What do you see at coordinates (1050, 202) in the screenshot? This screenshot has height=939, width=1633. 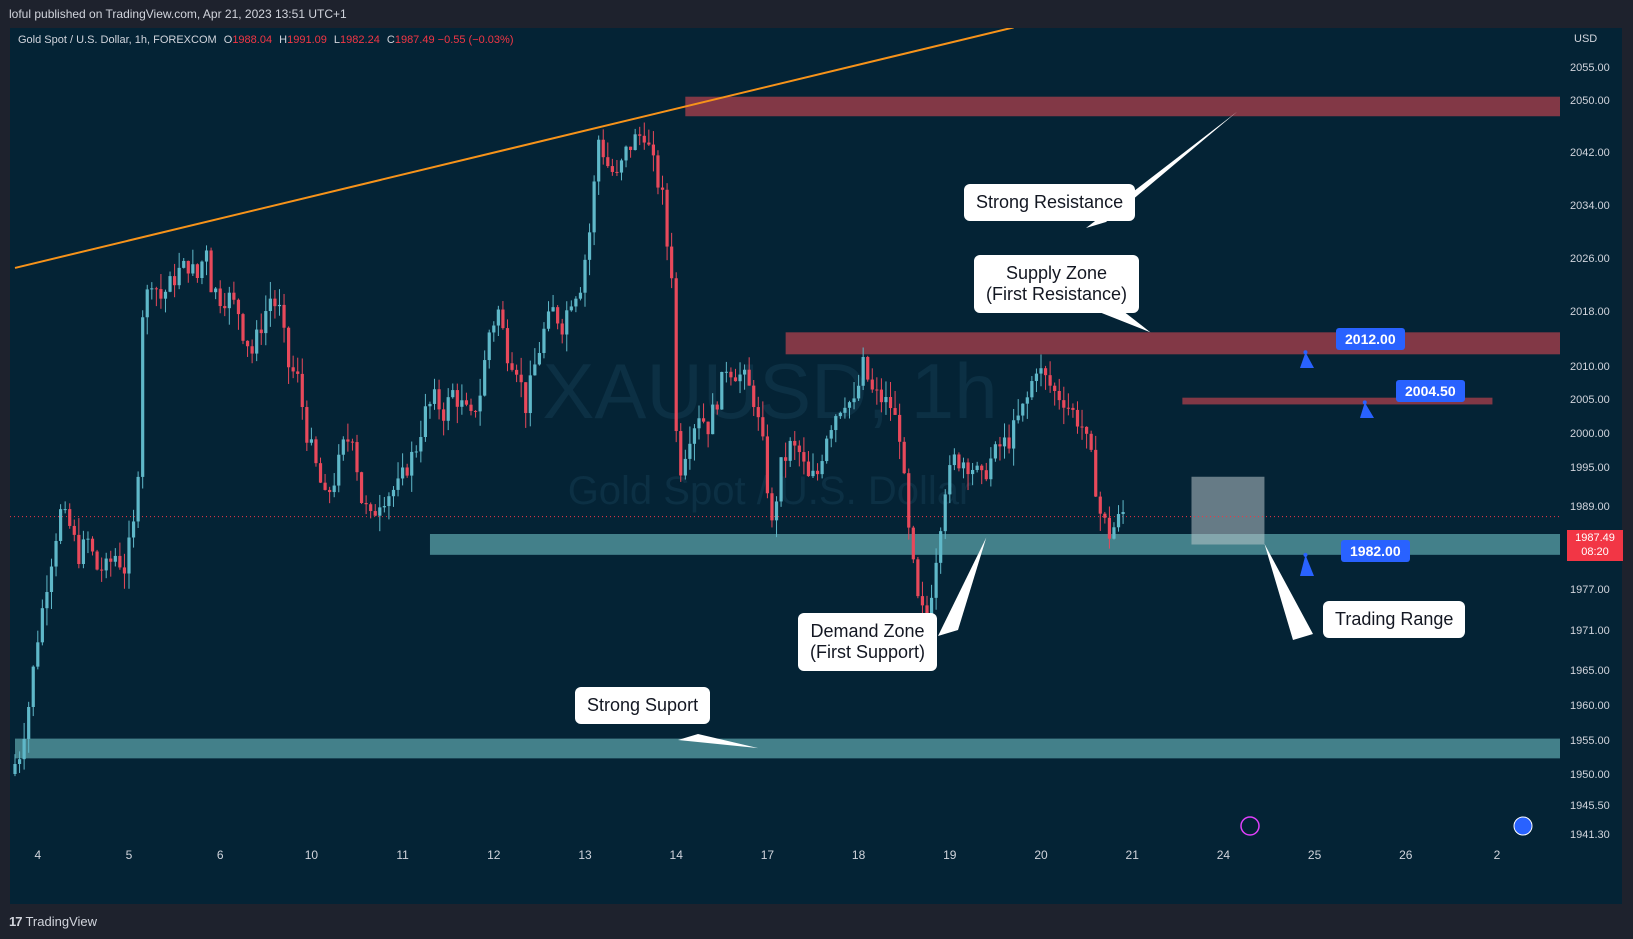 I see `callout-strong-resistance: Strong Resistance` at bounding box center [1050, 202].